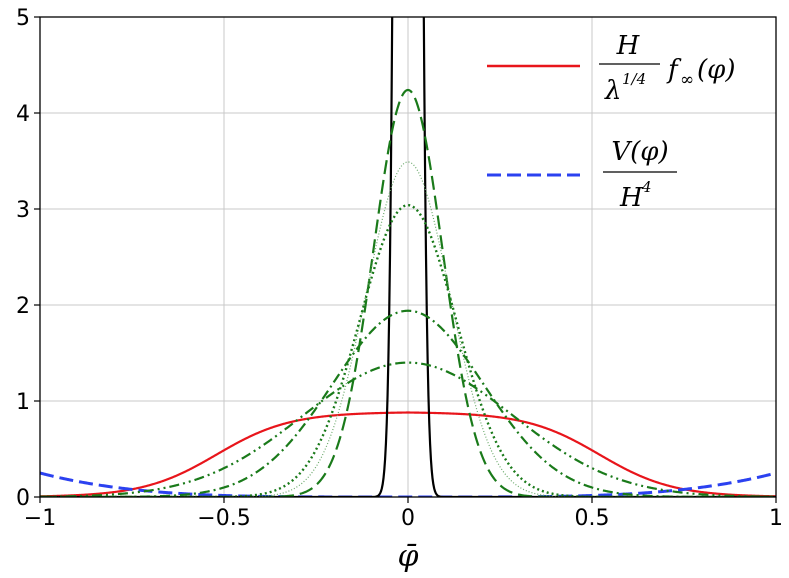 This screenshot has width=789, height=578. What do you see at coordinates (687, 80) in the screenshot?
I see `legend-0-suffix-subscript: ∞` at bounding box center [687, 80].